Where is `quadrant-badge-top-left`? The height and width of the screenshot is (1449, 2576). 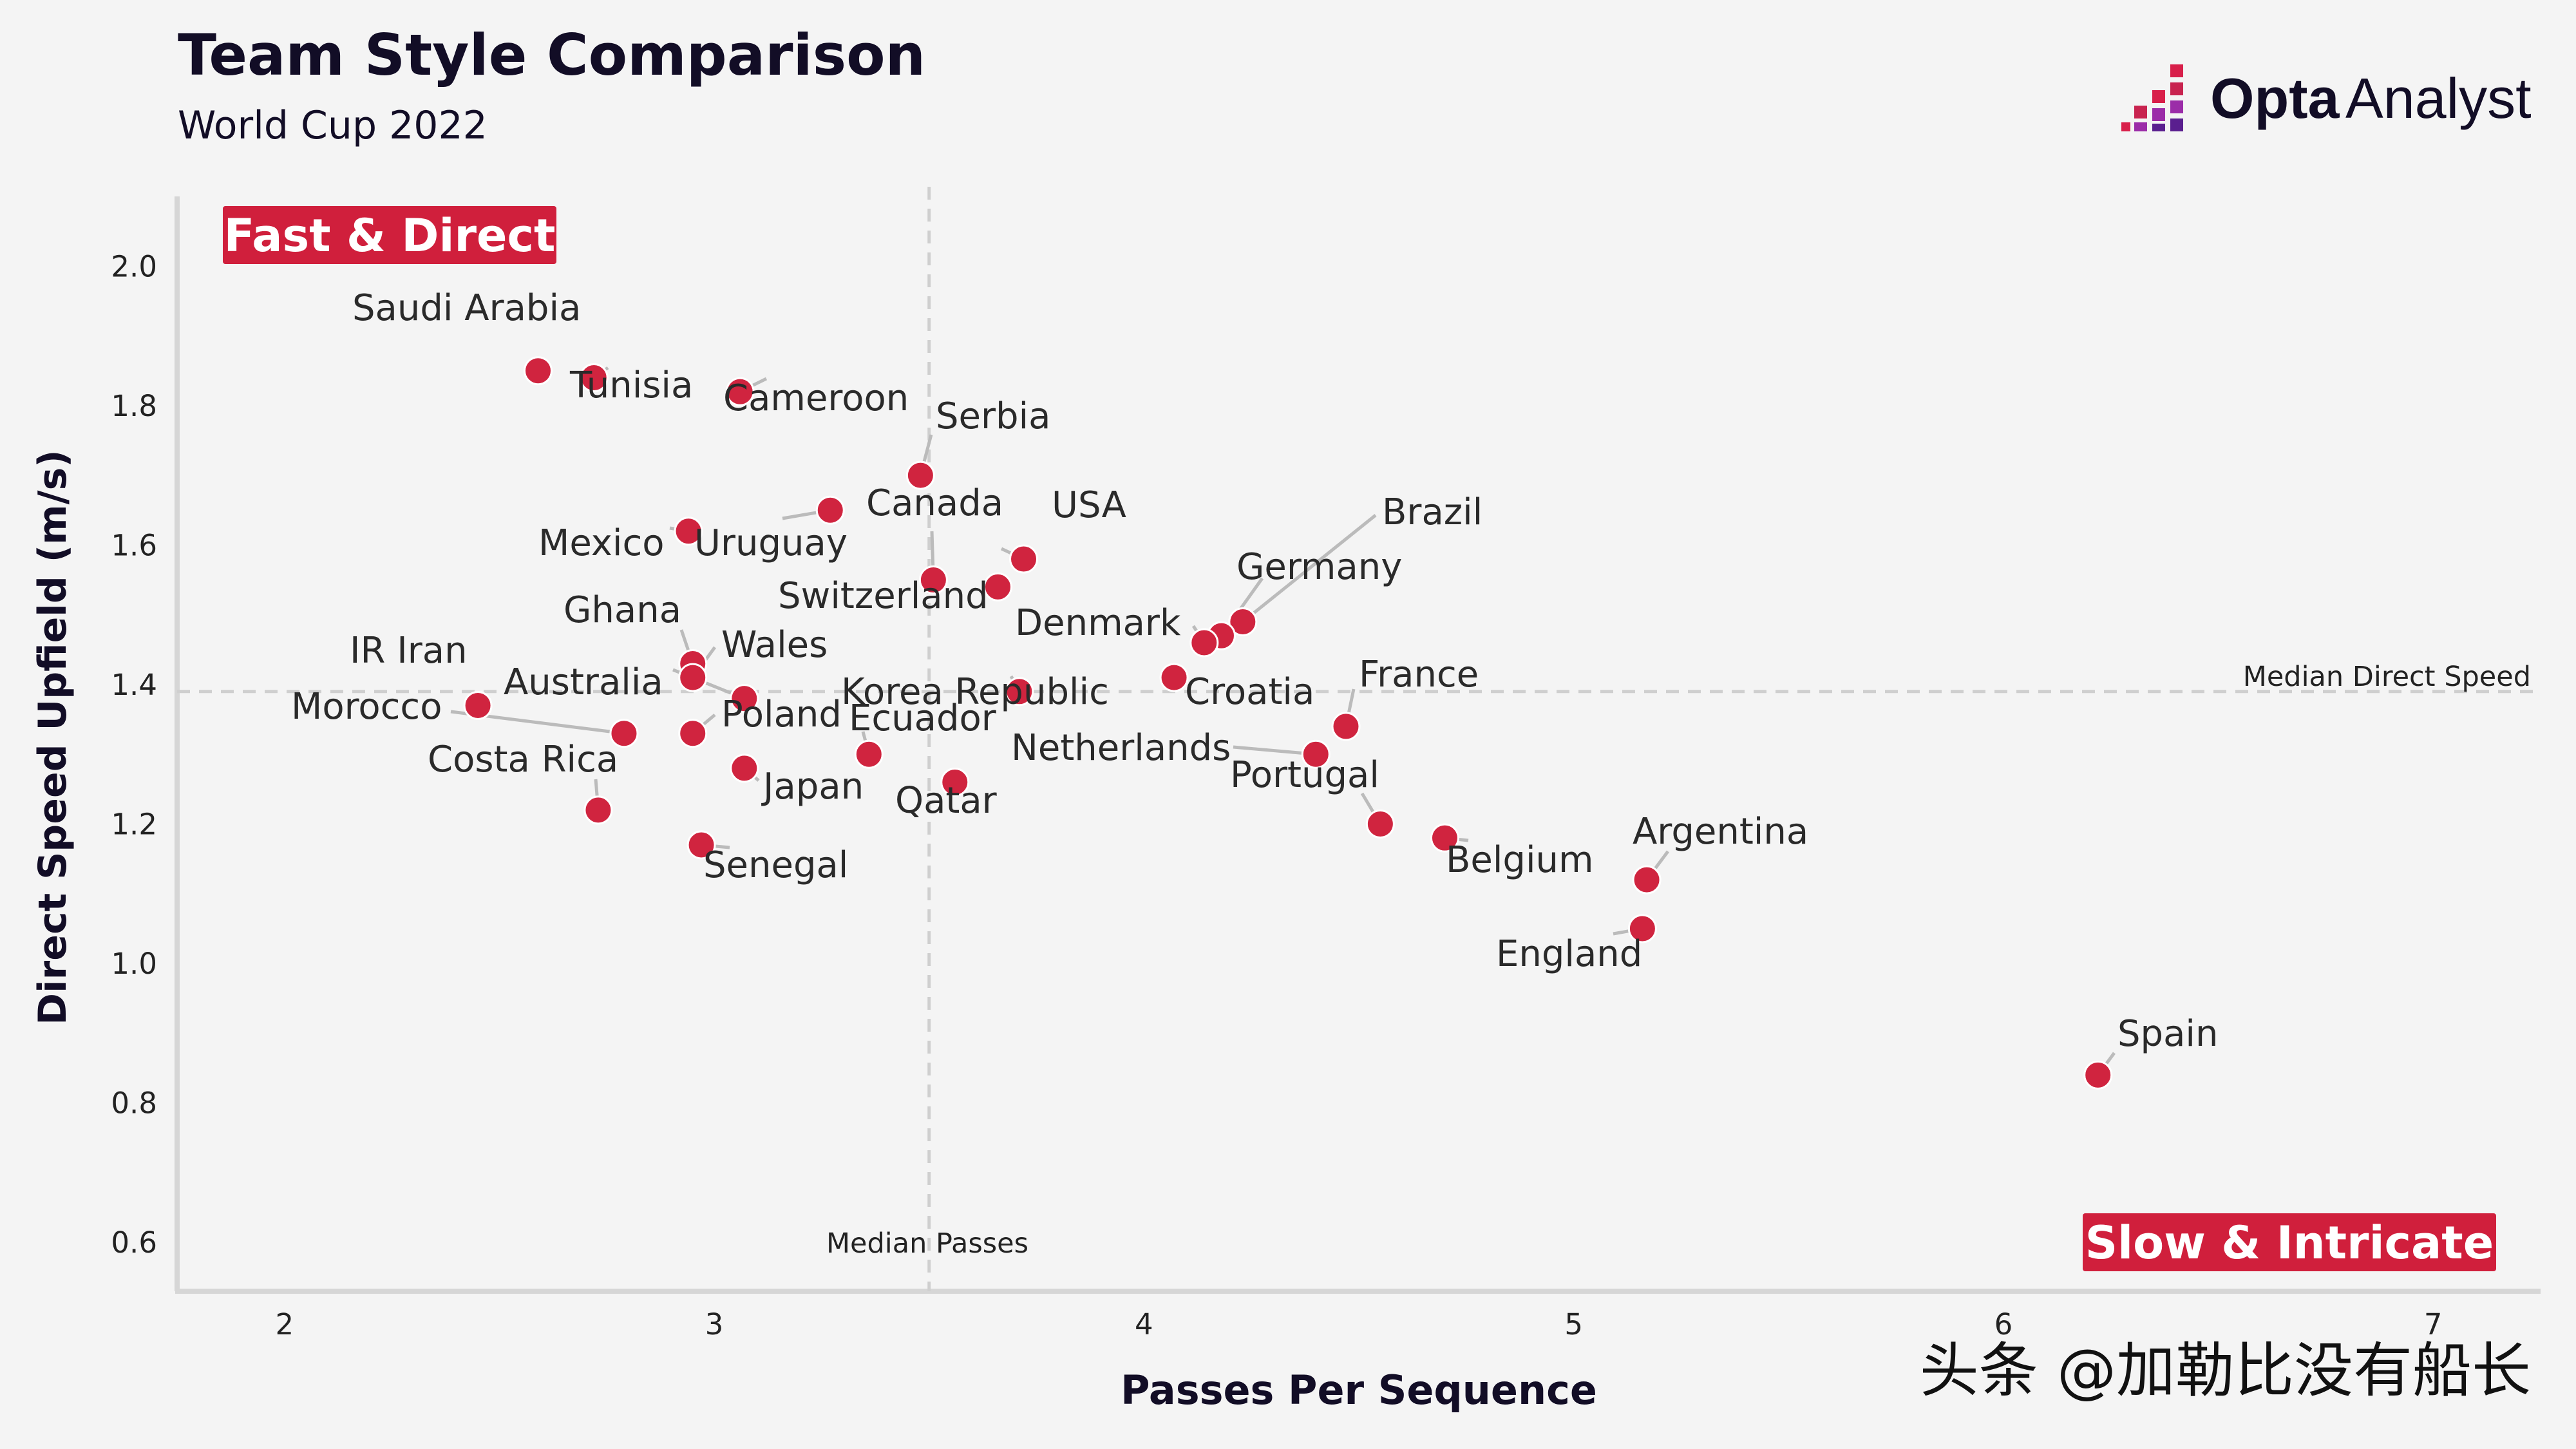
quadrant-badge-top-left is located at coordinates (389, 235).